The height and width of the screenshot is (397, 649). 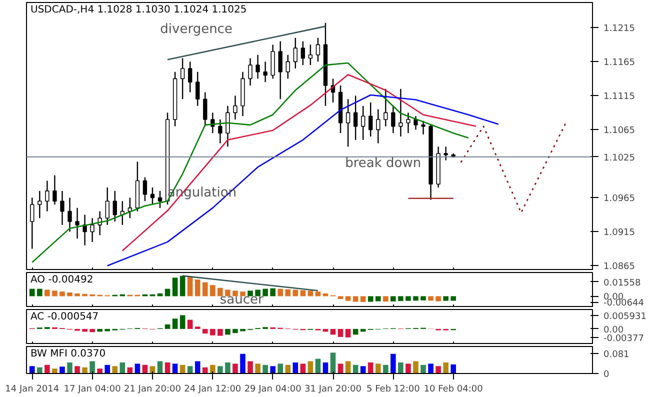 What do you see at coordinates (513, 168) in the screenshot?
I see `line-series` at bounding box center [513, 168].